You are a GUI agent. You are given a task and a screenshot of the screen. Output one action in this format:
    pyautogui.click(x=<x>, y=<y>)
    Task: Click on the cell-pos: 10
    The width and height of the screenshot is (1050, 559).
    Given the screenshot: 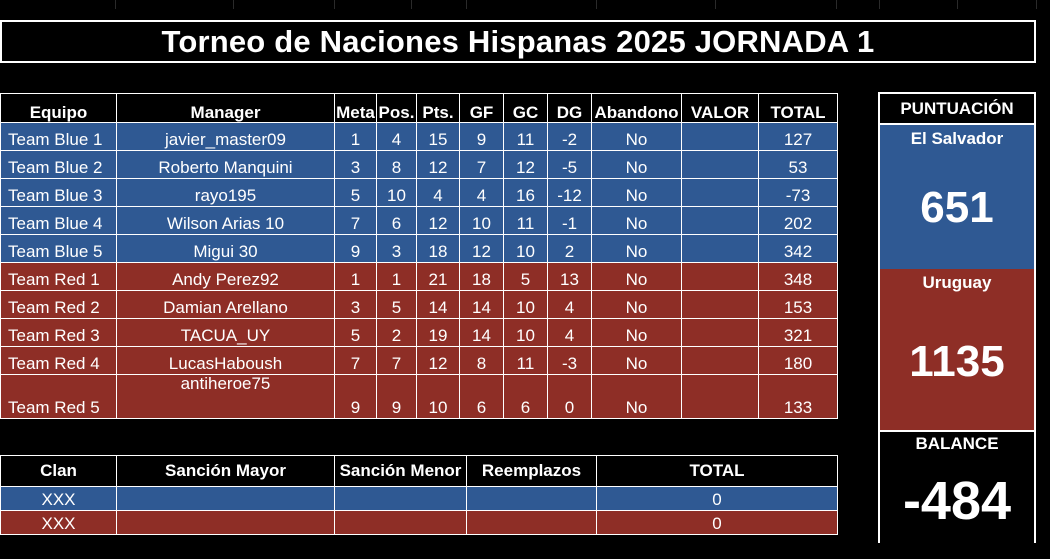 What is the action you would take?
    pyautogui.click(x=396, y=192)
    